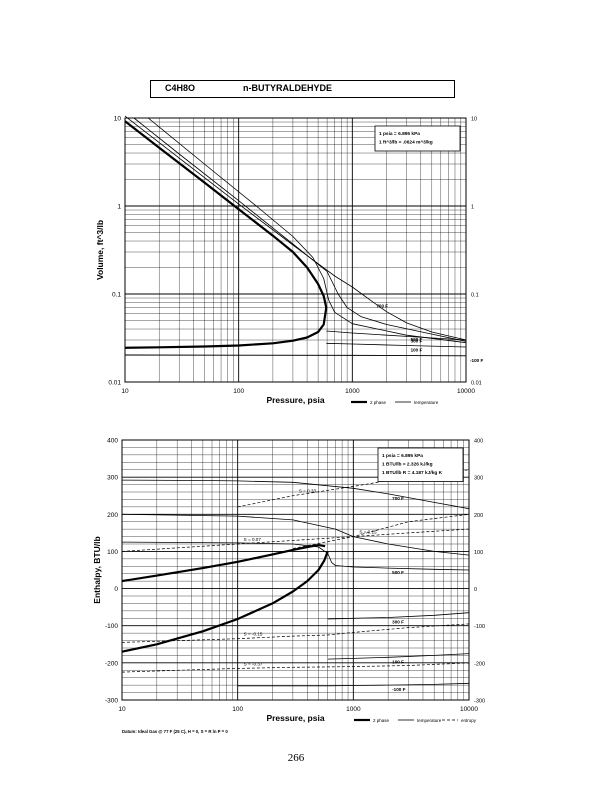 This screenshot has height=800, width=592. I want to click on legend: 2 phase temperature, so click(395, 402).